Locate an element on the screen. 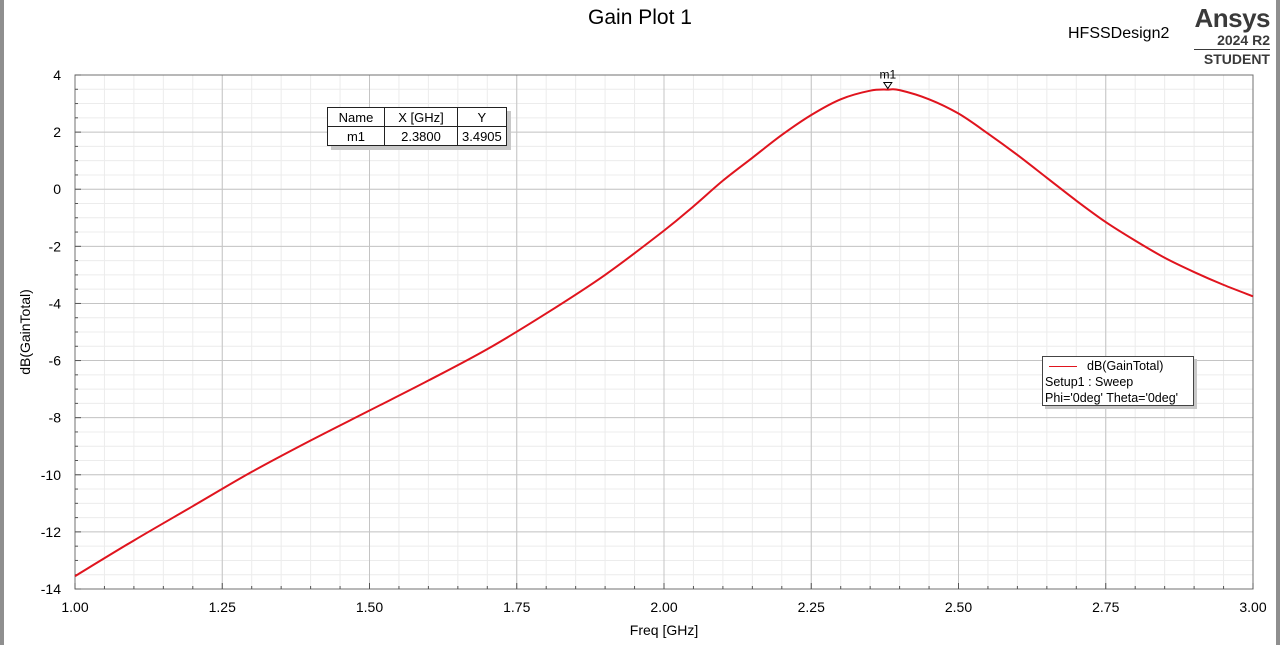 Image resolution: width=1280 pixels, height=645 pixels. y-tick-label: -14 is located at coordinates (51, 589).